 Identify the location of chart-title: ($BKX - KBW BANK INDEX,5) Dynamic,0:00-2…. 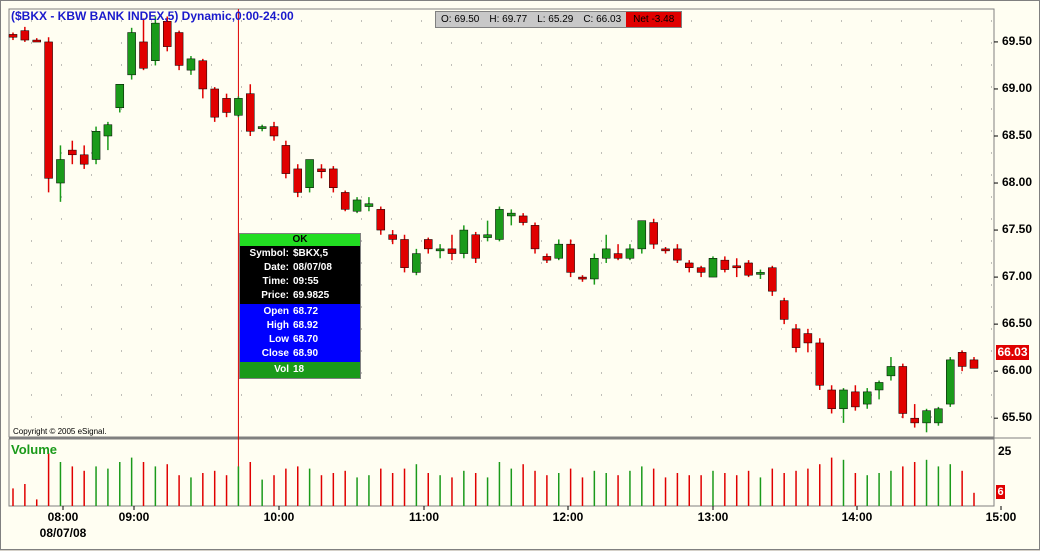
(152, 16).